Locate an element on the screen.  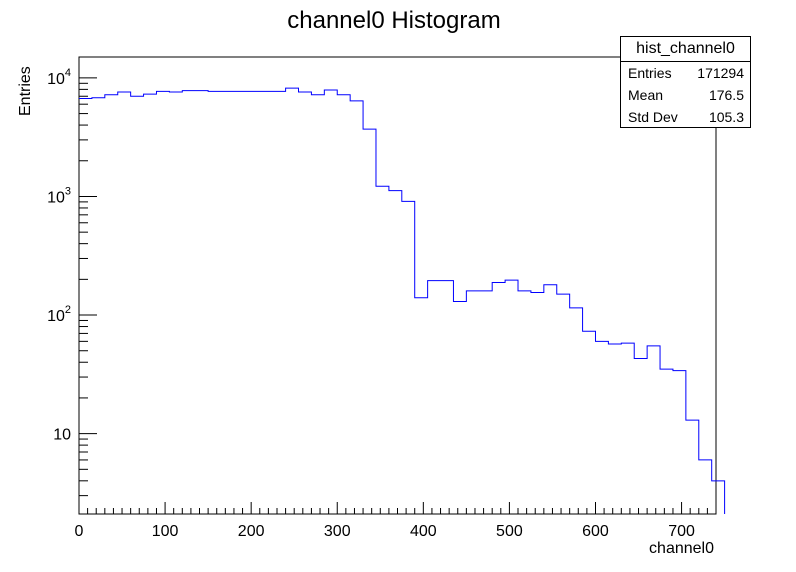
x-tick-label: 400 is located at coordinates (423, 531).